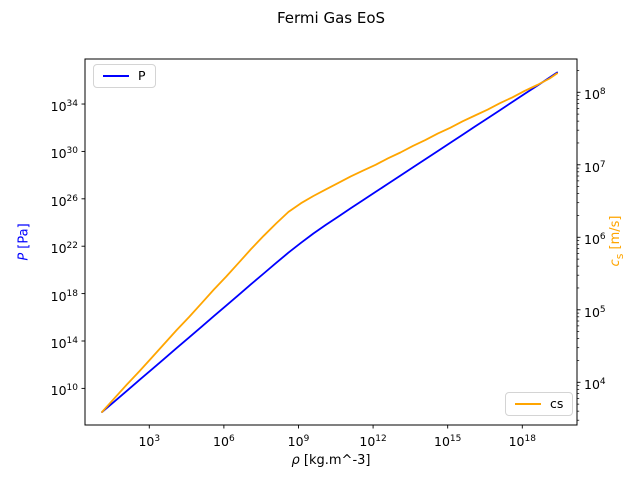 This screenshot has height=480, width=640. Describe the element at coordinates (149, 442) in the screenshot. I see `x-tick-label-1e3: 103` at that location.